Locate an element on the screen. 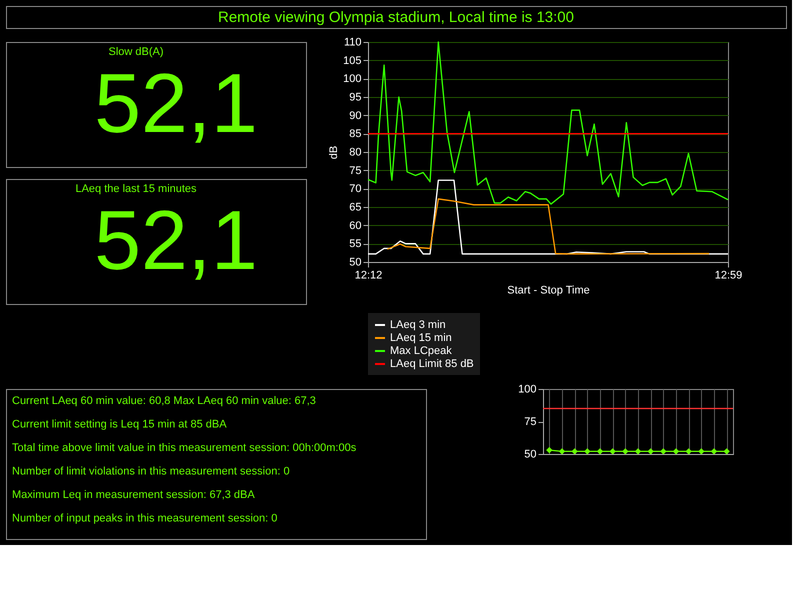 The image size is (800, 600). text: Current limit setting is Leq 15 min at 85 dBA is located at coordinates (120, 424).